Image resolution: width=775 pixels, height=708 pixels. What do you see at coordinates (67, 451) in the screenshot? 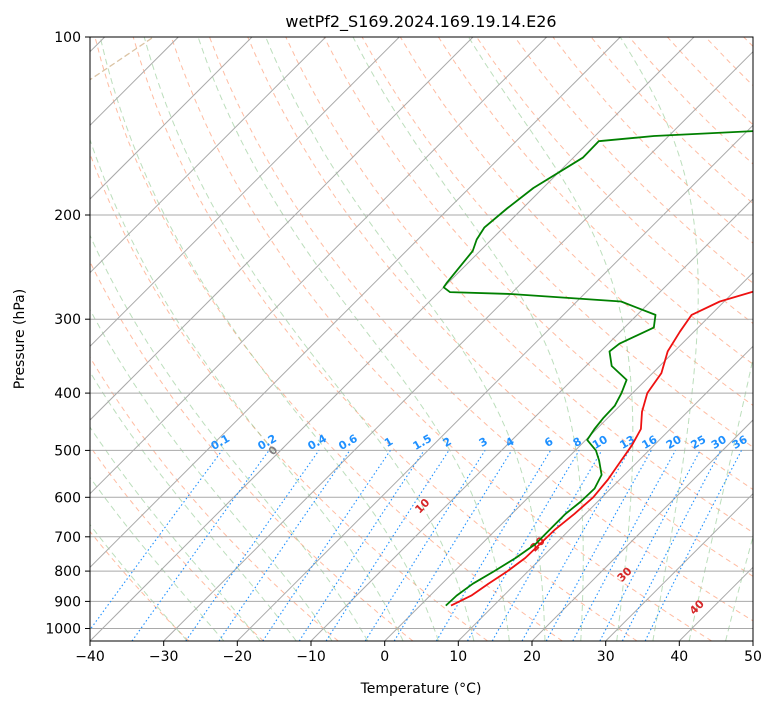
I see `y-tick-label: 500` at bounding box center [67, 451].